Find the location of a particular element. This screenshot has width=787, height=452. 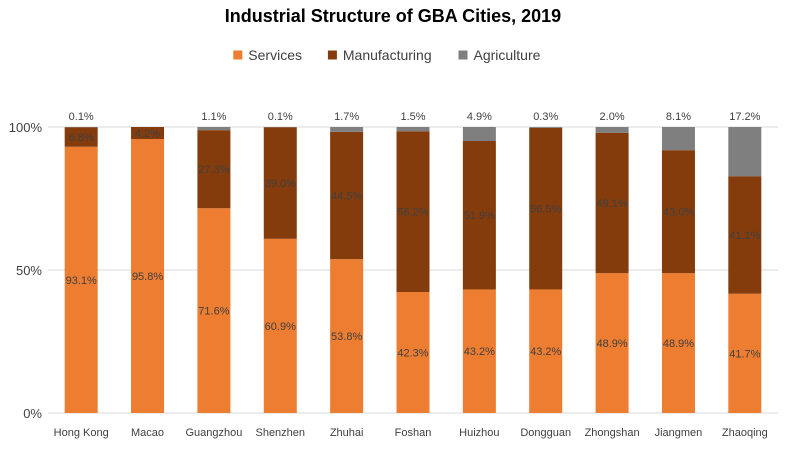

x-tick-label: Jiangmen is located at coordinates (679, 433).